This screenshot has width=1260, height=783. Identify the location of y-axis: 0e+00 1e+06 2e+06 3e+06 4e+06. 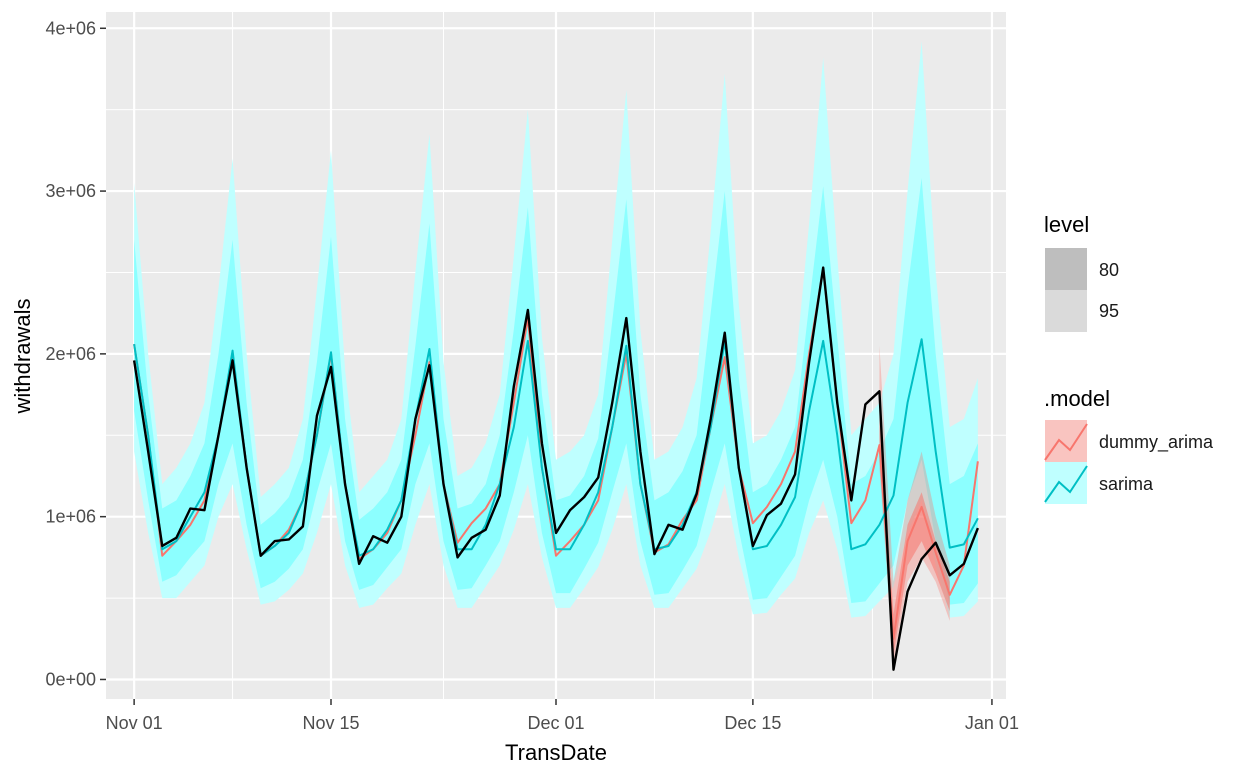
(75, 353).